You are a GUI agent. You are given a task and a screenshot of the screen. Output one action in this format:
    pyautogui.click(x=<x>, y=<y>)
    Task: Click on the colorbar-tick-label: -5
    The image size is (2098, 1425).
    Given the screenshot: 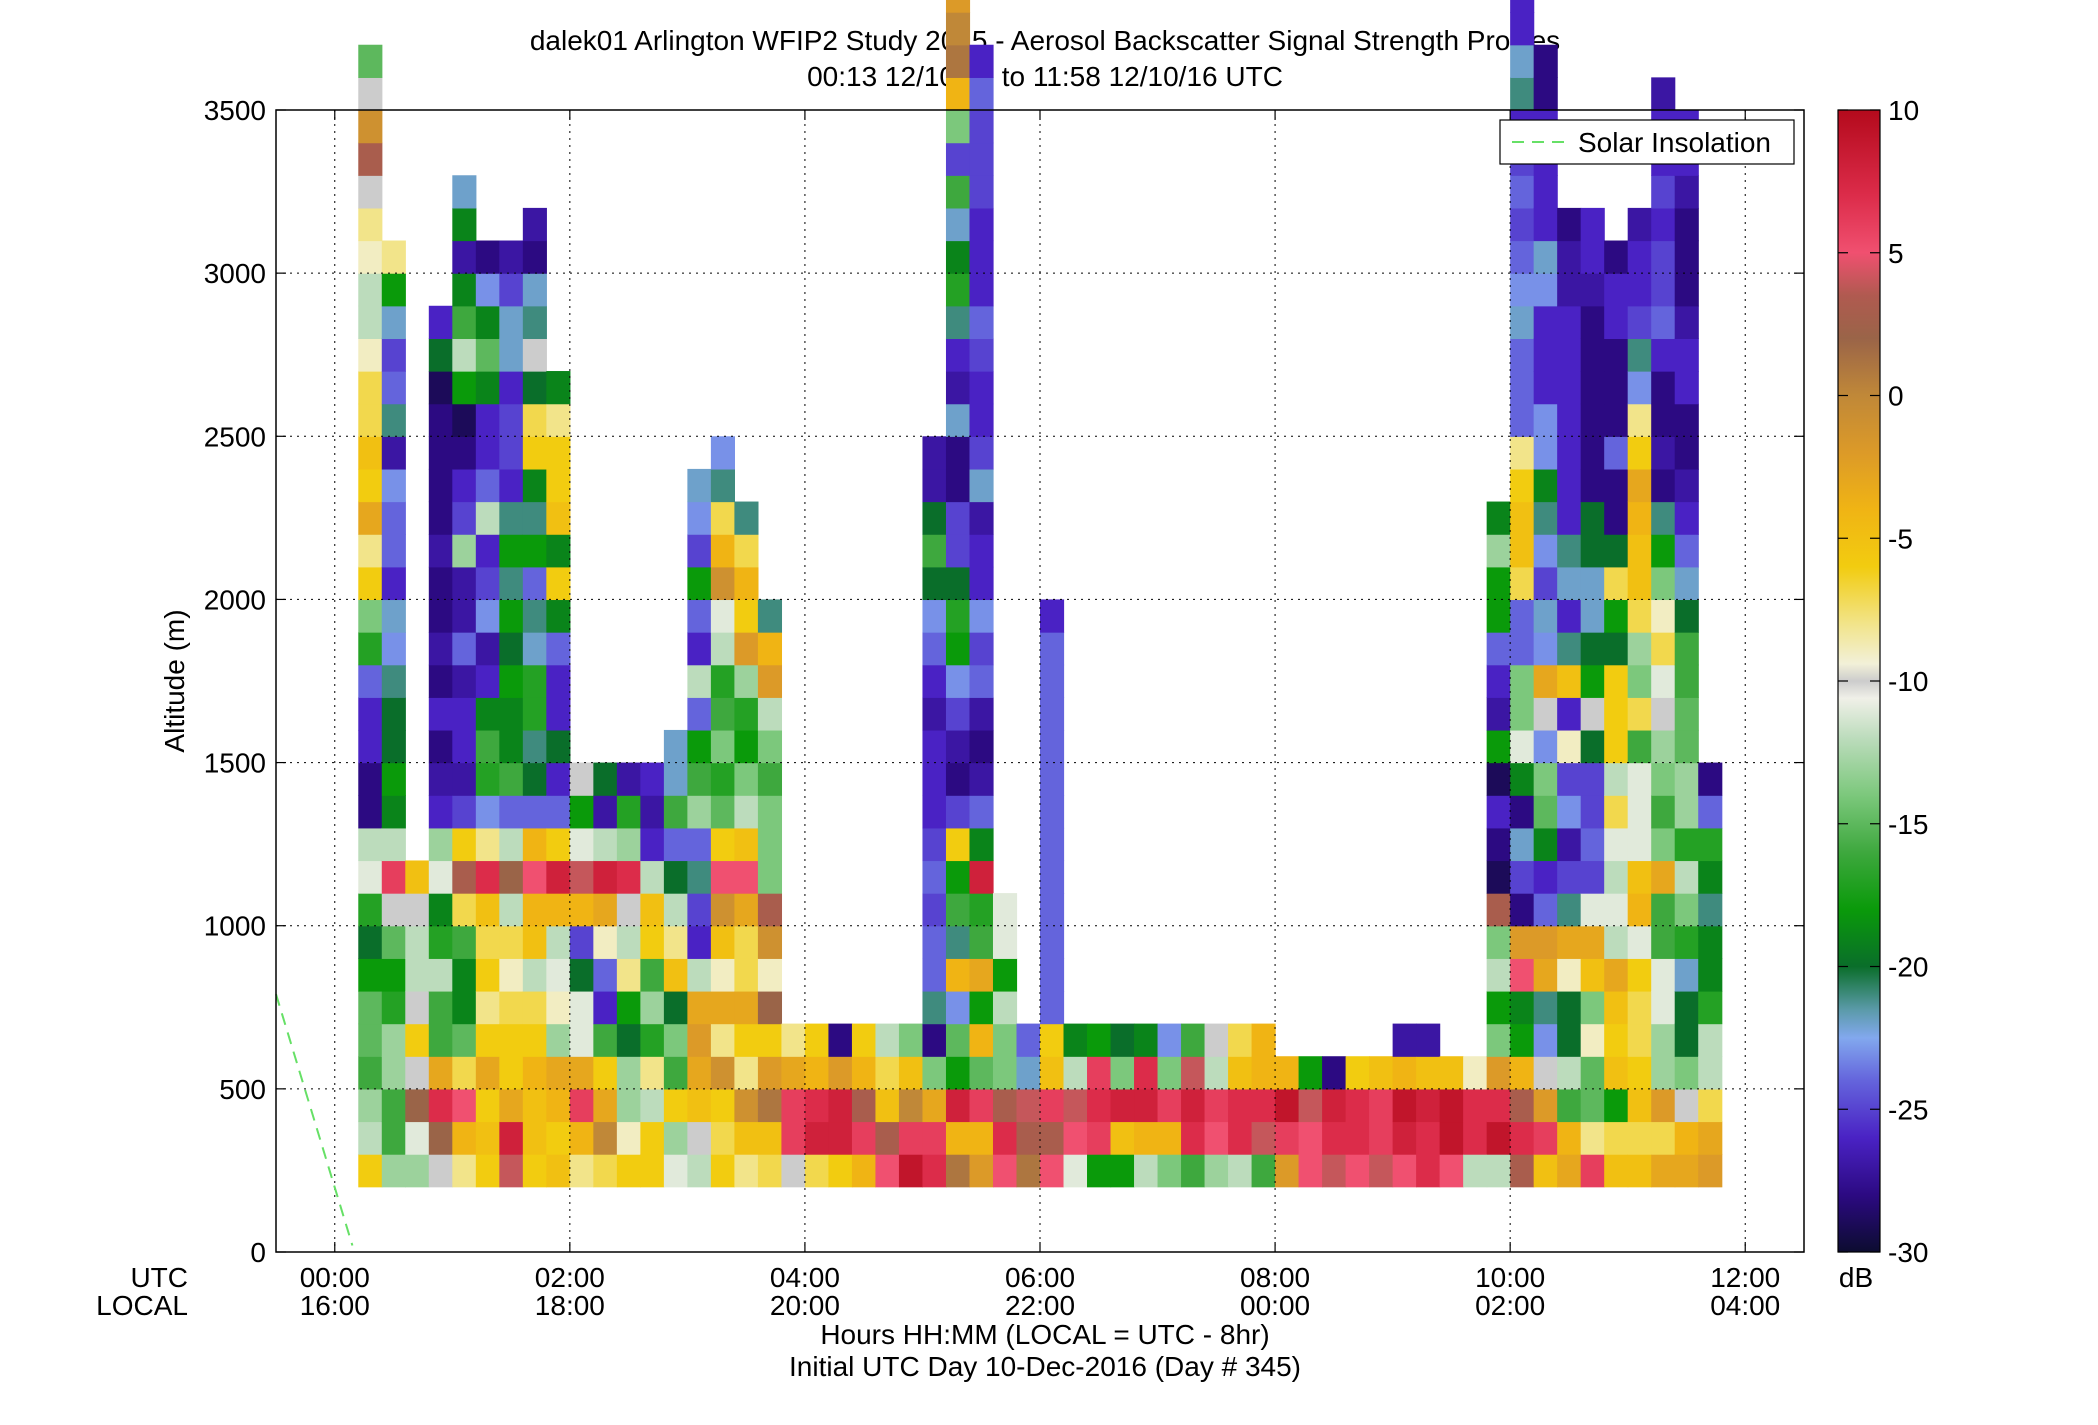 What is the action you would take?
    pyautogui.click(x=1900, y=538)
    